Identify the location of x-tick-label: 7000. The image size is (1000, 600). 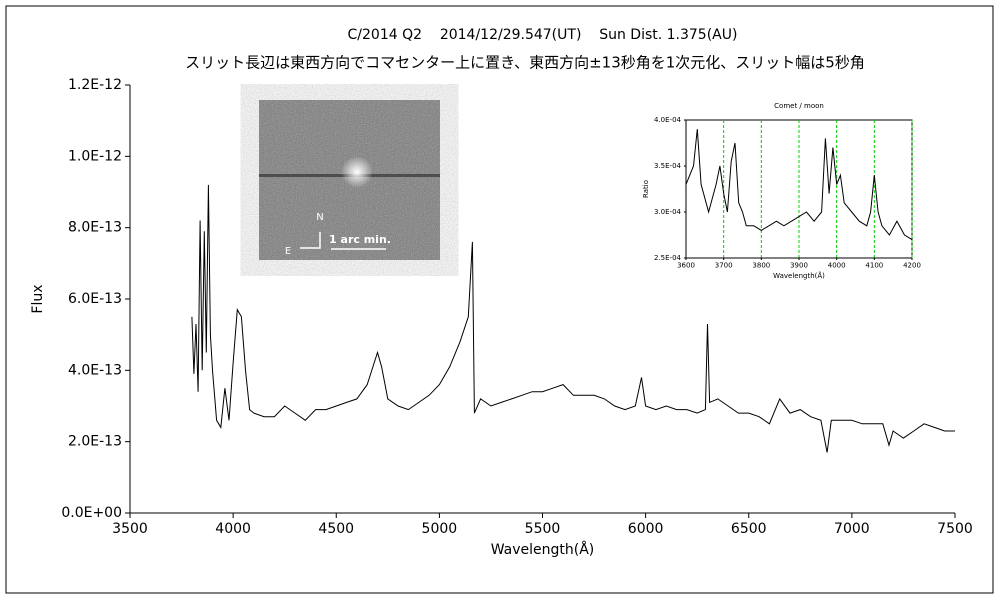
(852, 529).